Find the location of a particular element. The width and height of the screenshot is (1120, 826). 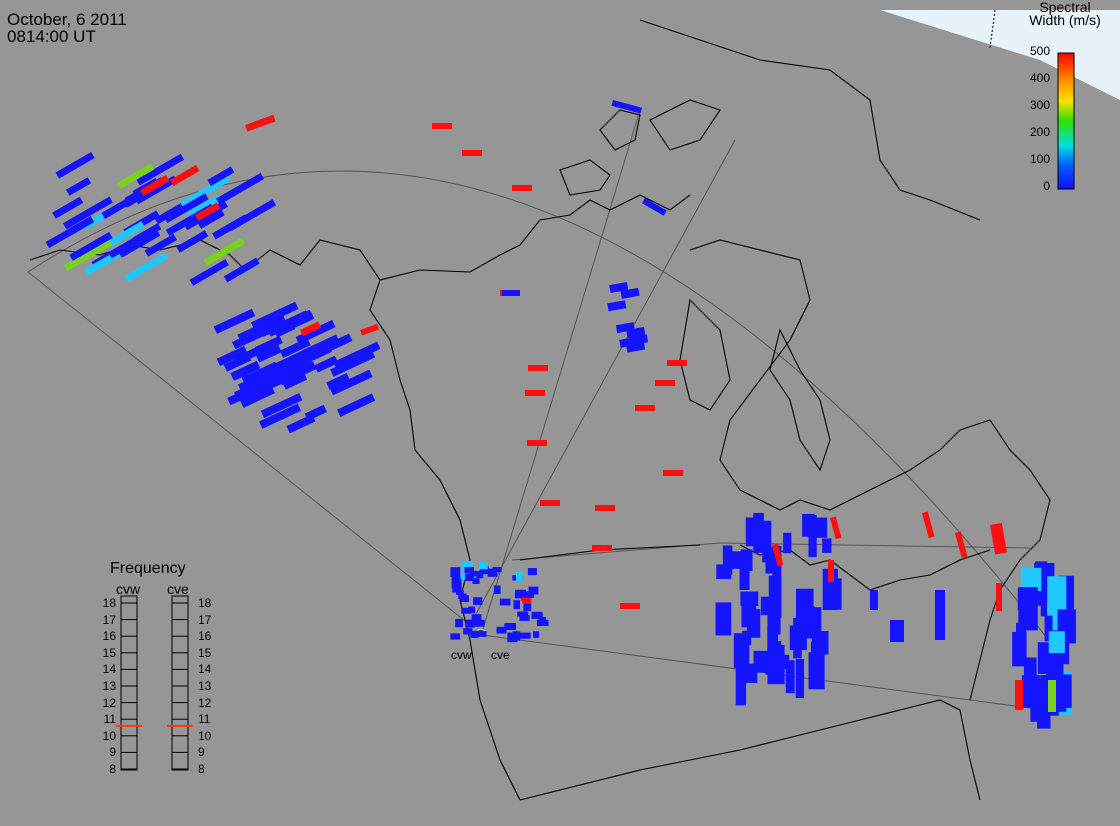

frequency-scale-label-cve: 17 is located at coordinates (205, 619).